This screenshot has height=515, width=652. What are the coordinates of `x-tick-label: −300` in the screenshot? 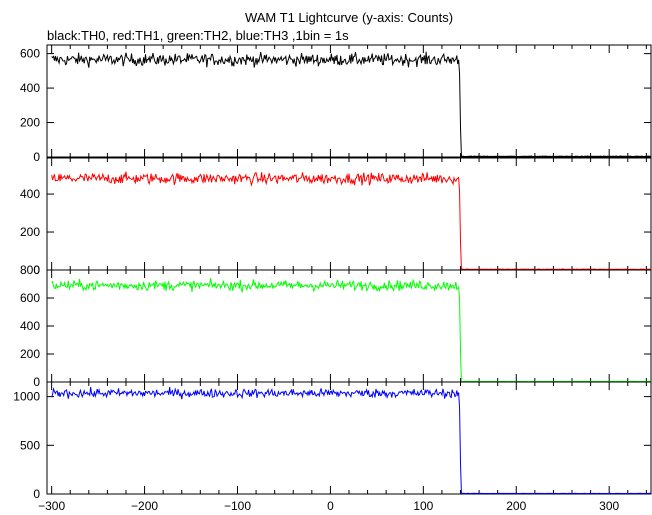 It's located at (51, 506).